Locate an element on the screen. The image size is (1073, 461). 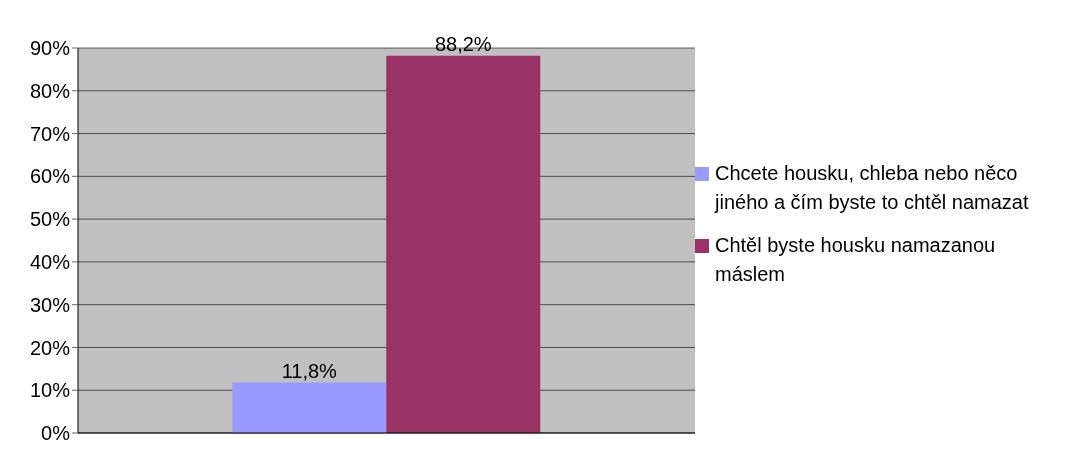
y-tick-label: 10% is located at coordinates (50, 390).